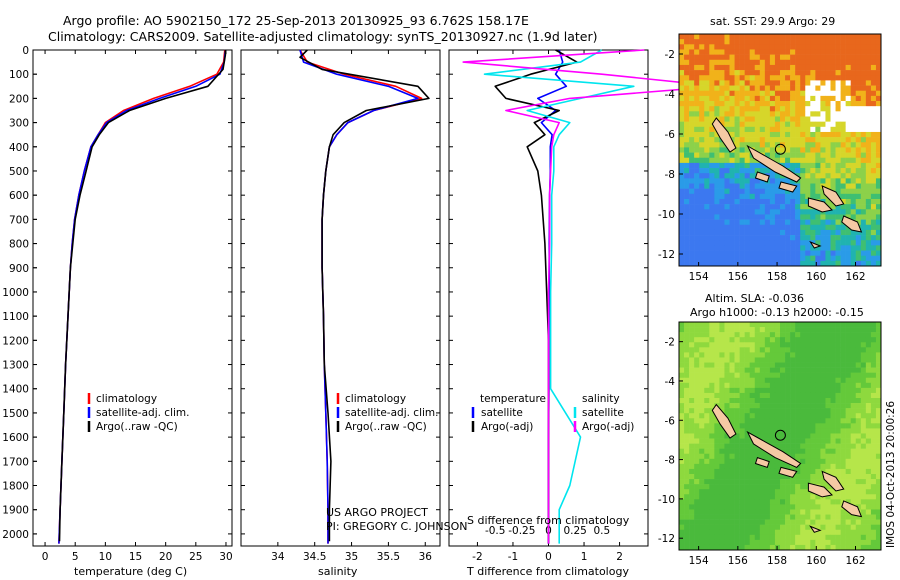 This screenshot has height=580, width=900. What do you see at coordinates (780, 435) in the screenshot?
I see `argo-position-marker` at bounding box center [780, 435].